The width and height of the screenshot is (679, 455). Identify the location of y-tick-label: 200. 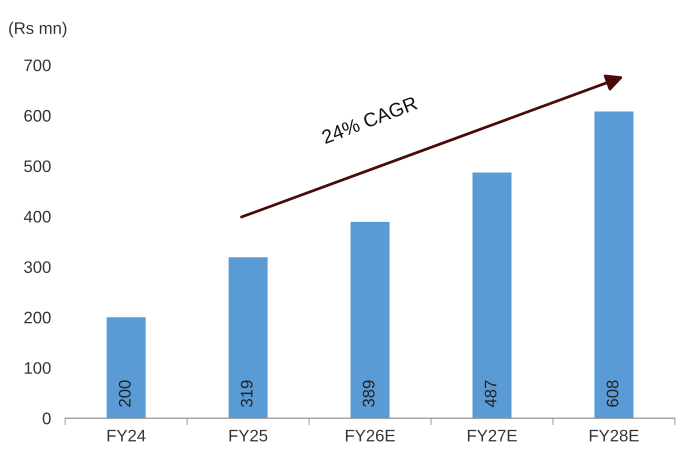
(37, 318).